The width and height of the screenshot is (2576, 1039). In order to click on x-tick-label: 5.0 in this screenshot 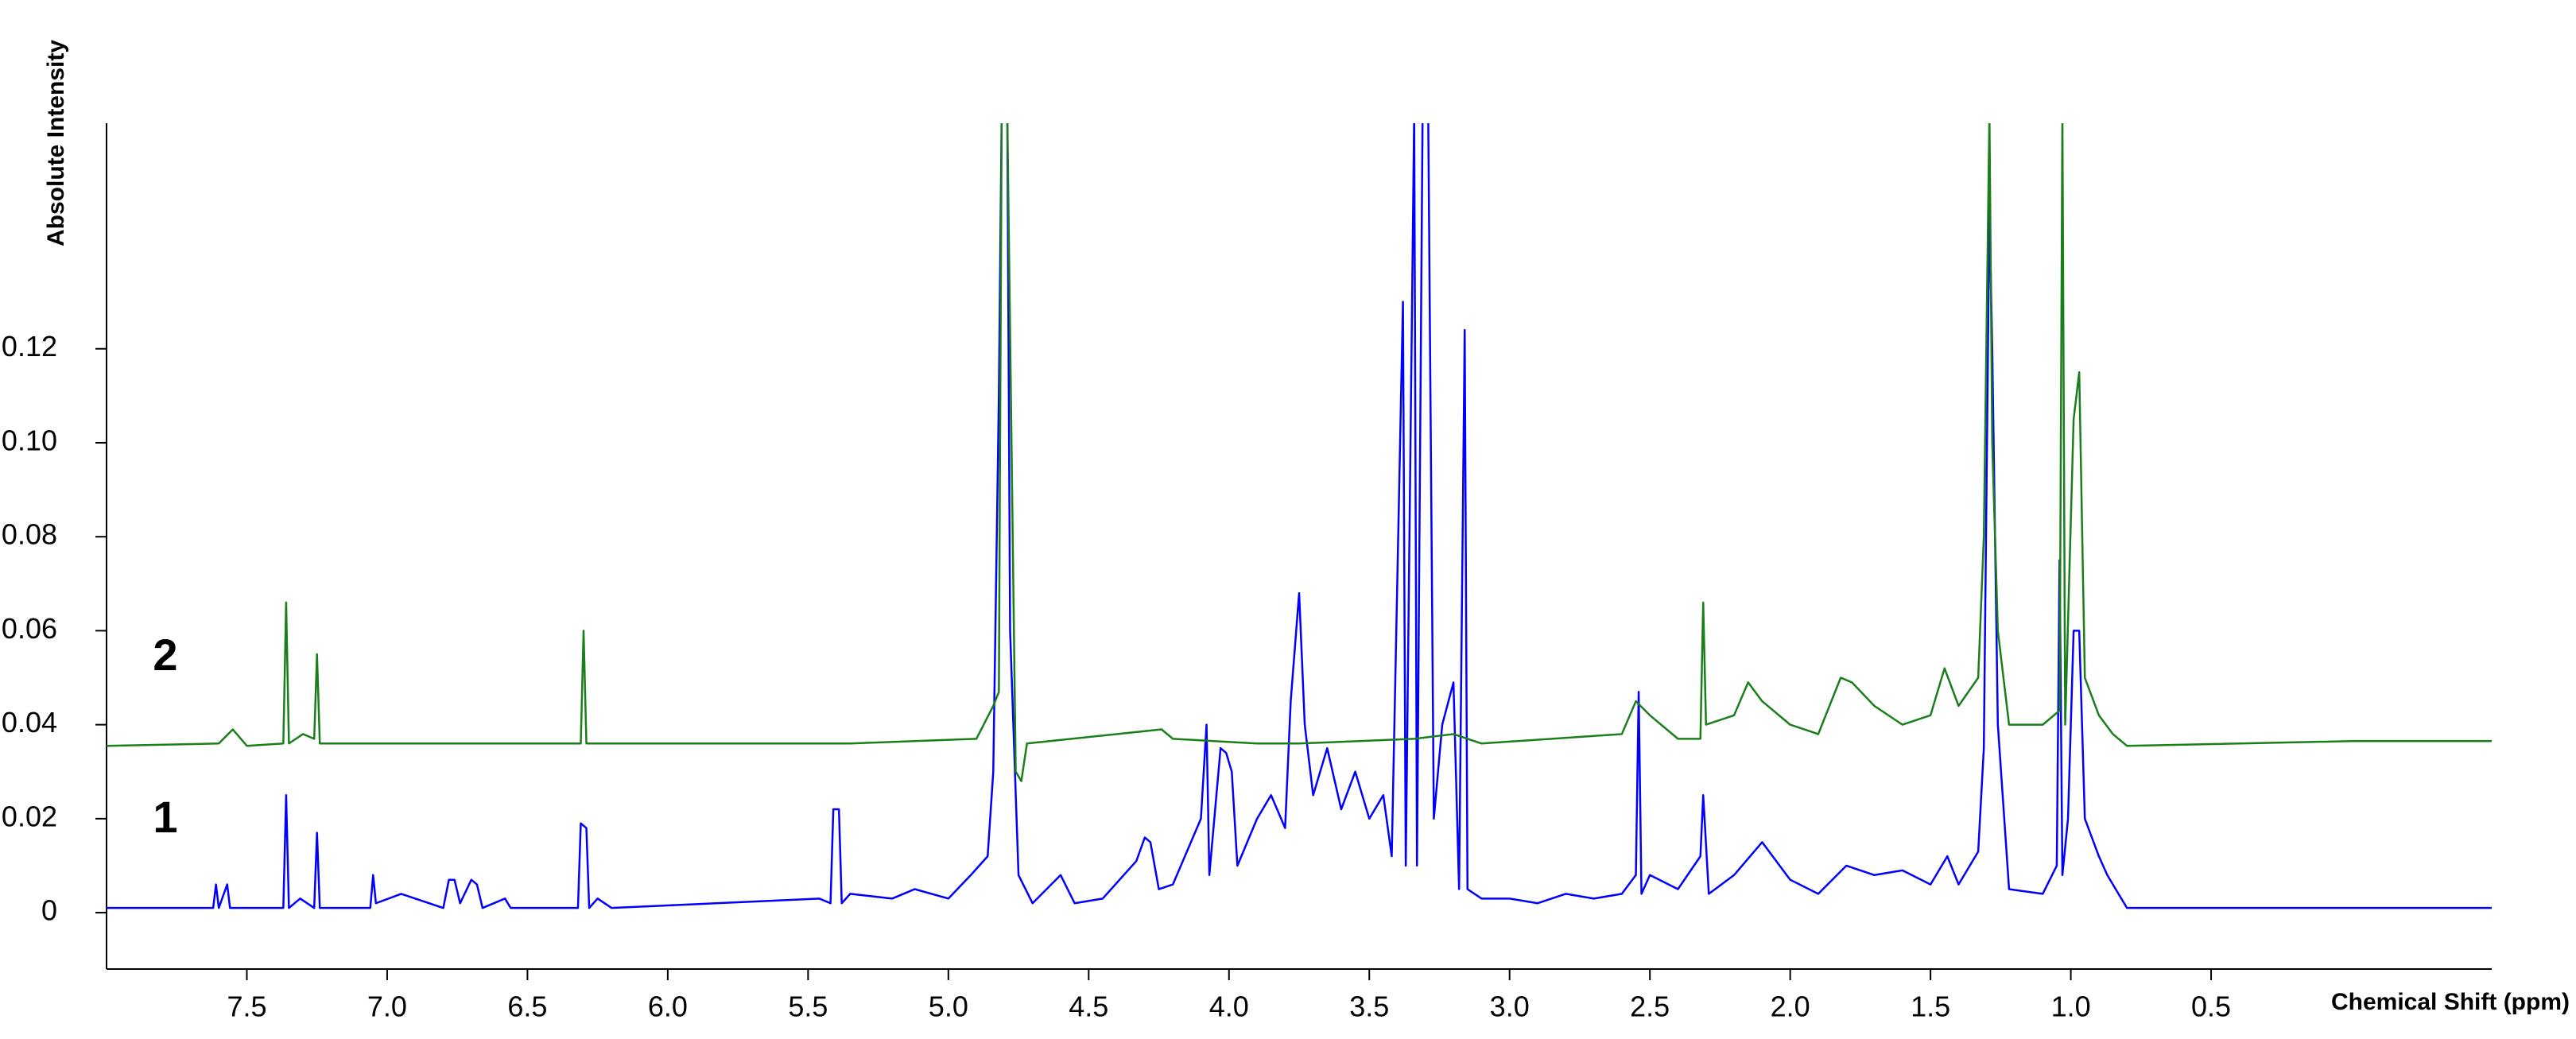, I will do `click(949, 1007)`.